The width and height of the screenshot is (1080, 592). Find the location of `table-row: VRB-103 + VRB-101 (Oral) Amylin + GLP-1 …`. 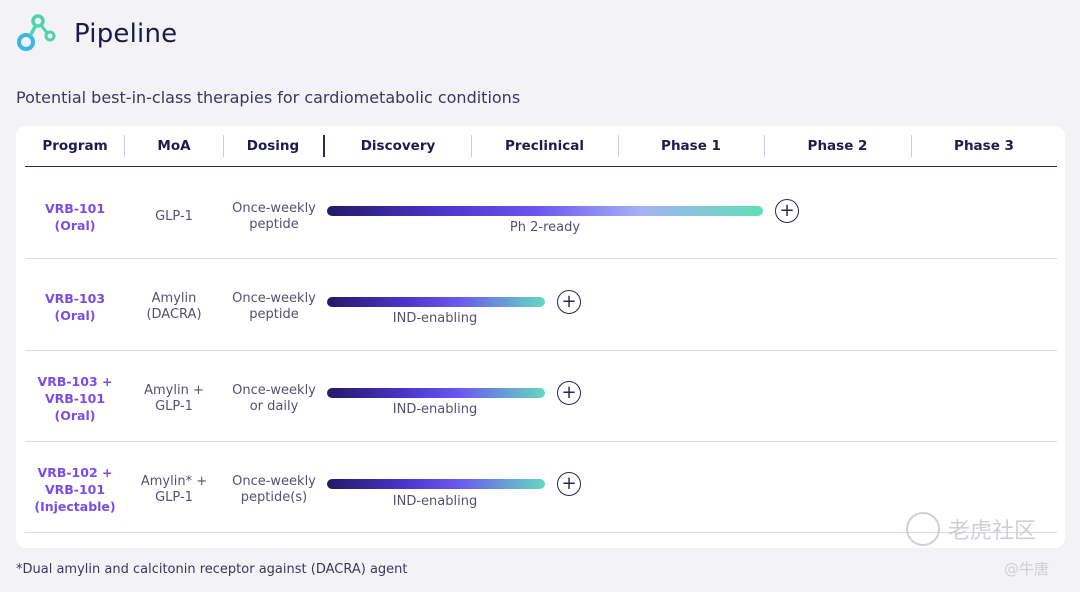

table-row: VRB-103 + VRB-101 (Oral) Amylin + GLP-1 … is located at coordinates (541, 396).